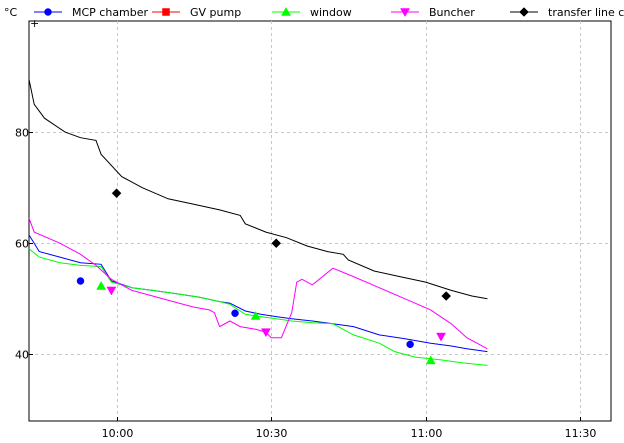 The width and height of the screenshot is (624, 443). I want to click on x-tick-label: 10:30, so click(272, 433).